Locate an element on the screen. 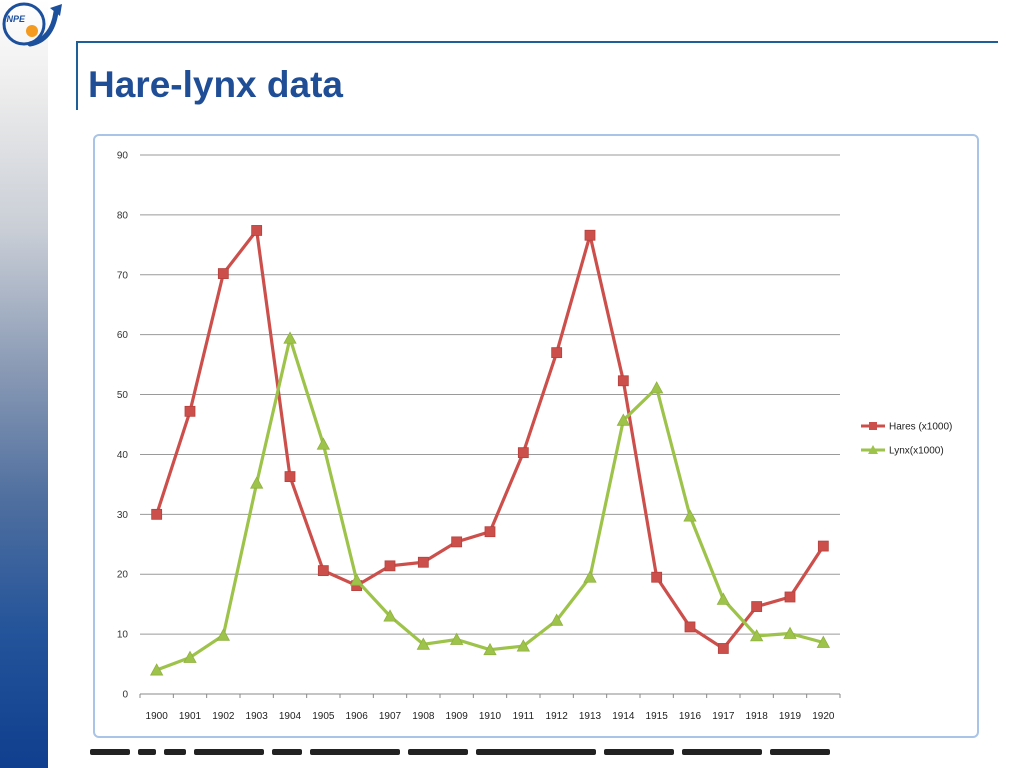 The height and width of the screenshot is (768, 1024). title-rule-vertical is located at coordinates (77, 76).